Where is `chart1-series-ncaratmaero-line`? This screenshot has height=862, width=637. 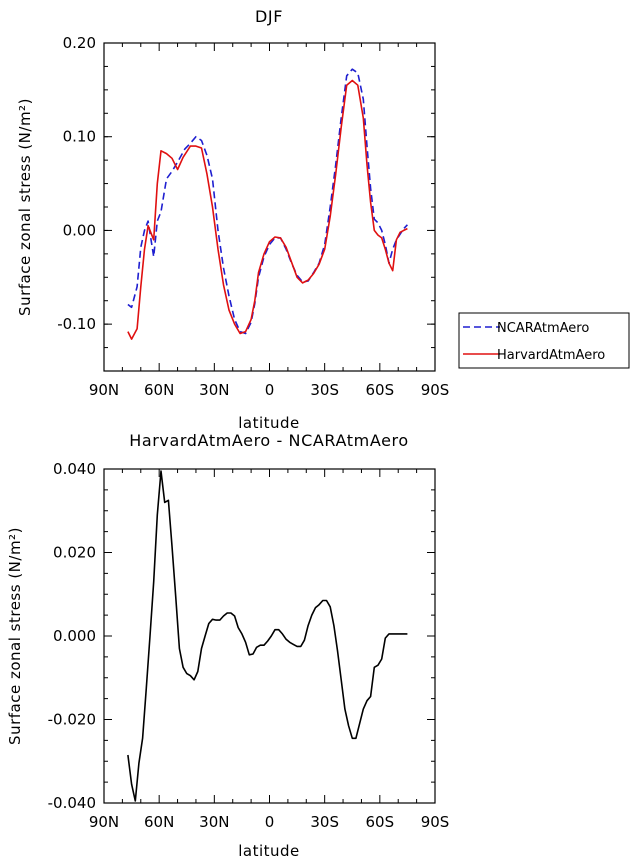
chart1-series-ncaratmaero-line is located at coordinates (267, 201).